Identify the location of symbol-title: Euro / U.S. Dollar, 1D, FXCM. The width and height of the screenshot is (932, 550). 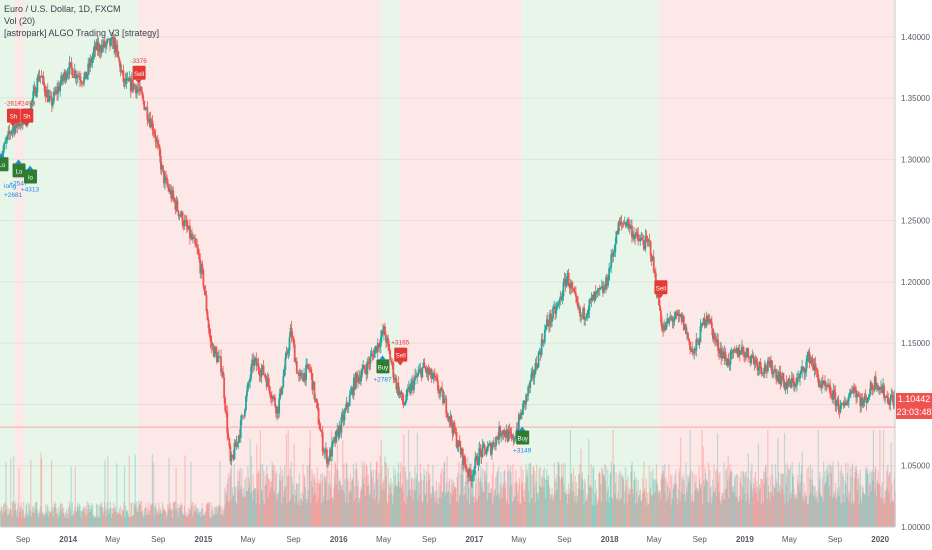
(62, 9).